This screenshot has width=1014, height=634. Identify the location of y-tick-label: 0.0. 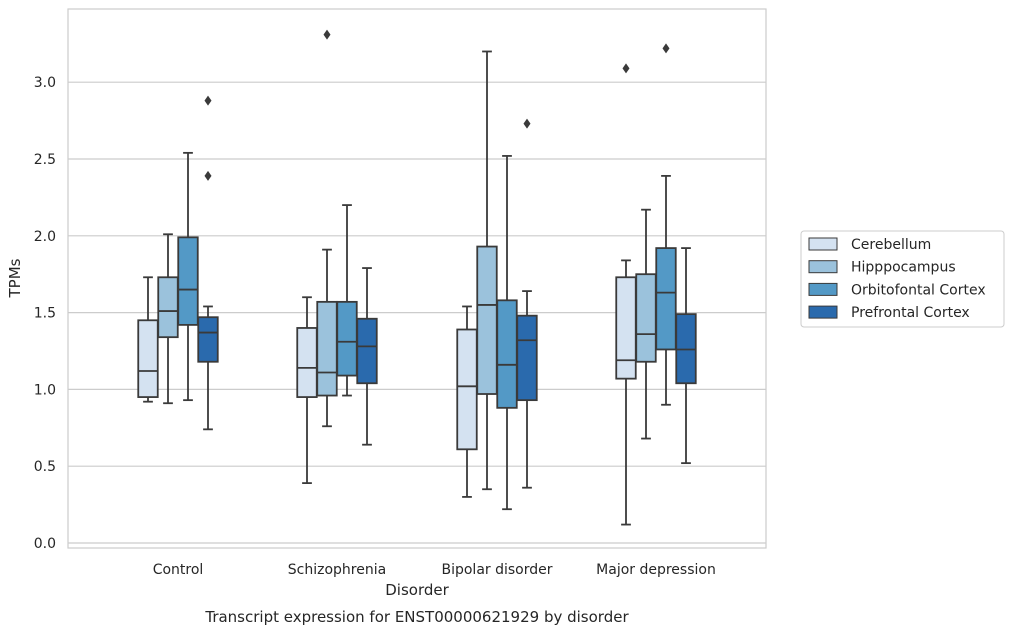
(45, 544).